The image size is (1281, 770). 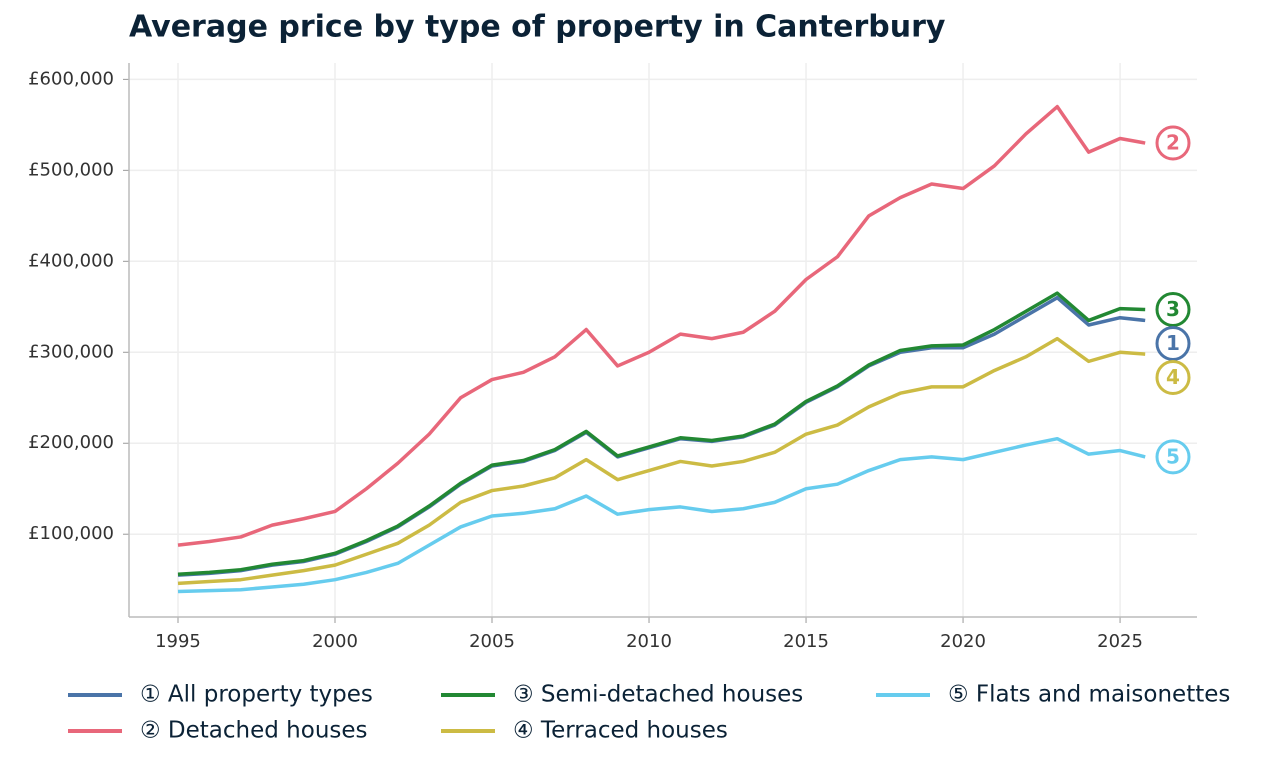 What do you see at coordinates (256, 695) in the screenshot?
I see `legend-label: ① All property types` at bounding box center [256, 695].